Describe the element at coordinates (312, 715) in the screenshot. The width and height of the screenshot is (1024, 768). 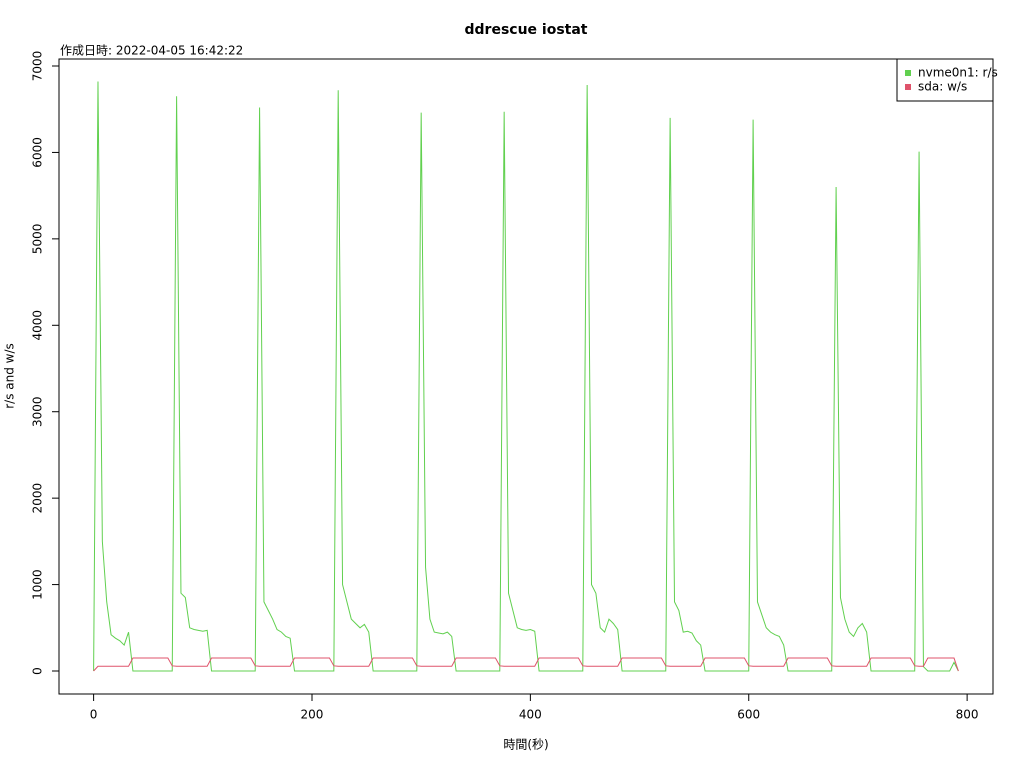
I see `x-tick-label: 200` at that location.